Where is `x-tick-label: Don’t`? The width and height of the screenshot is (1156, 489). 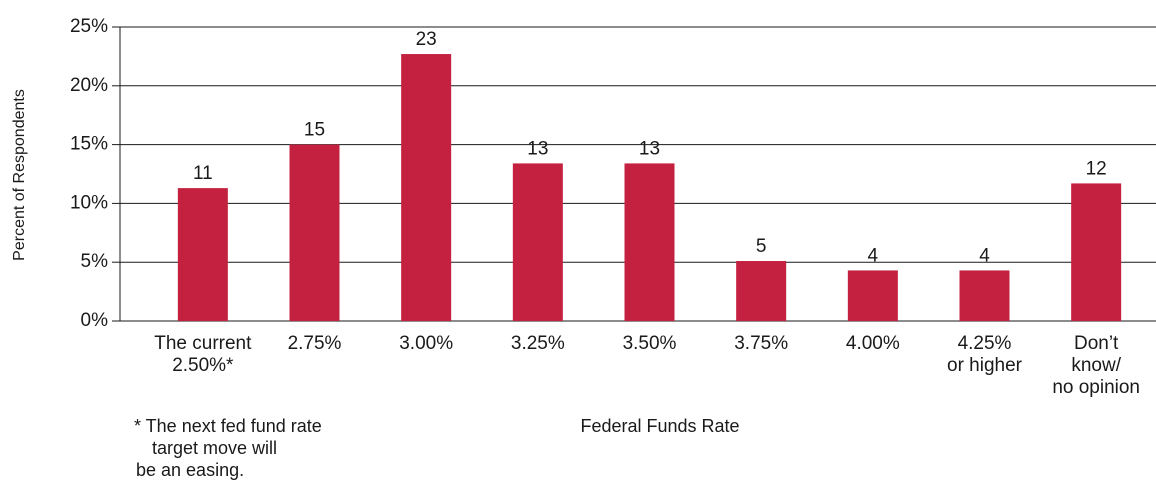 x-tick-label: Don’t is located at coordinates (1096, 343).